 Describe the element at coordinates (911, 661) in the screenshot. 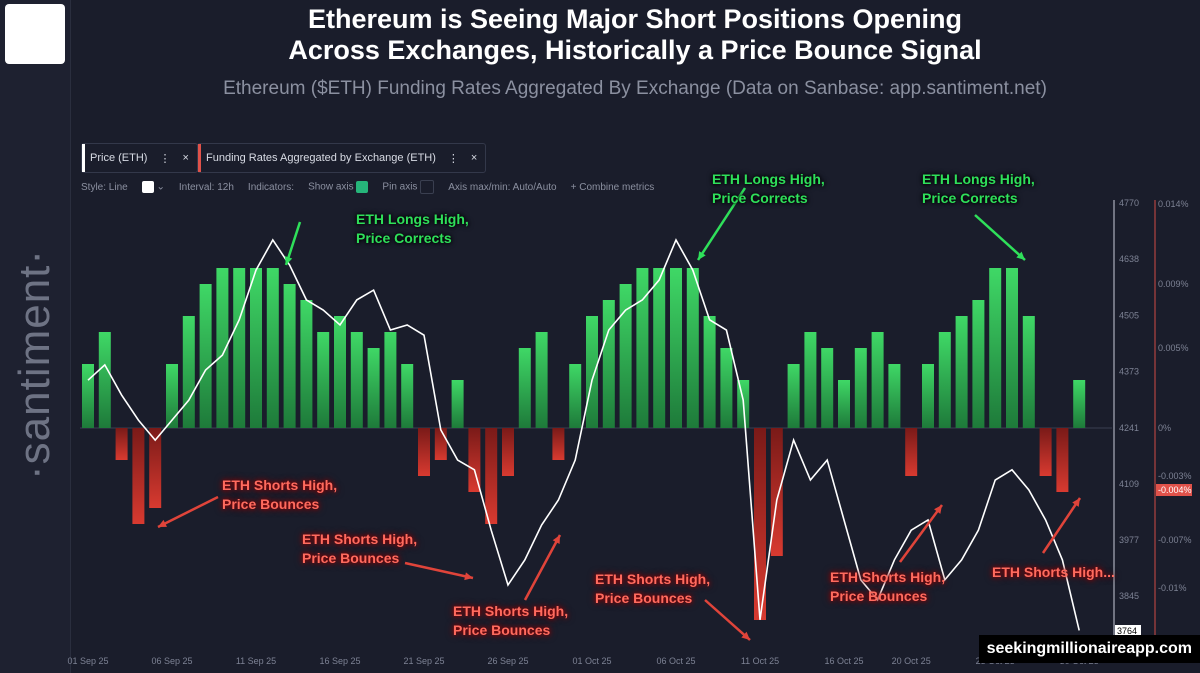

I see `x-tick-label: 20 Oct 25` at that location.